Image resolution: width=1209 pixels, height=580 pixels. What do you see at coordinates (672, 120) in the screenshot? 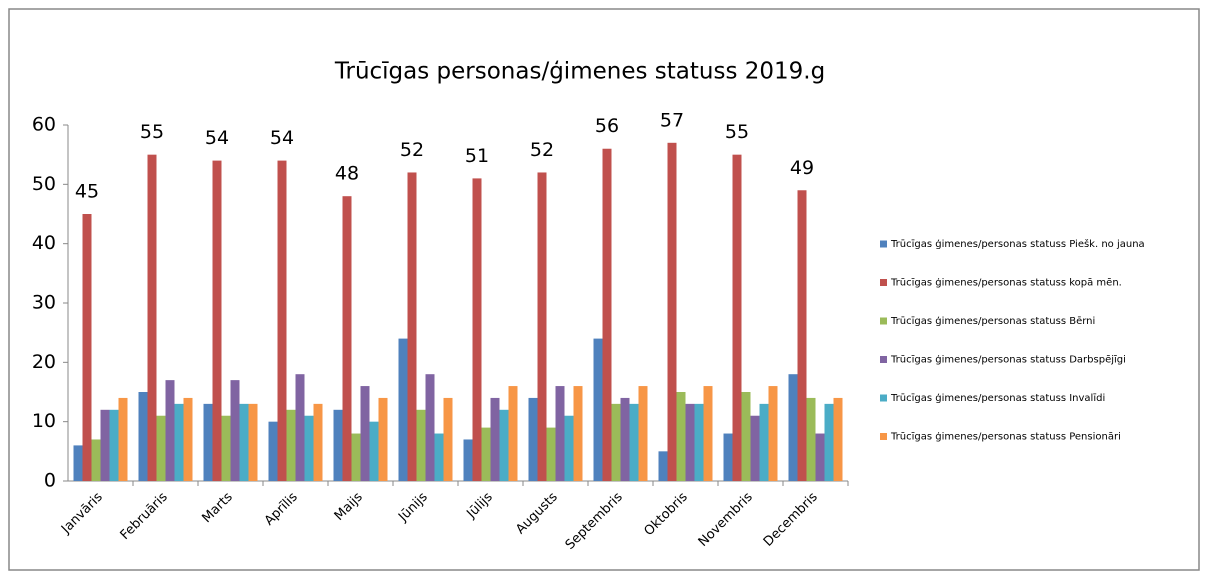
I see `data-label: 57` at bounding box center [672, 120].